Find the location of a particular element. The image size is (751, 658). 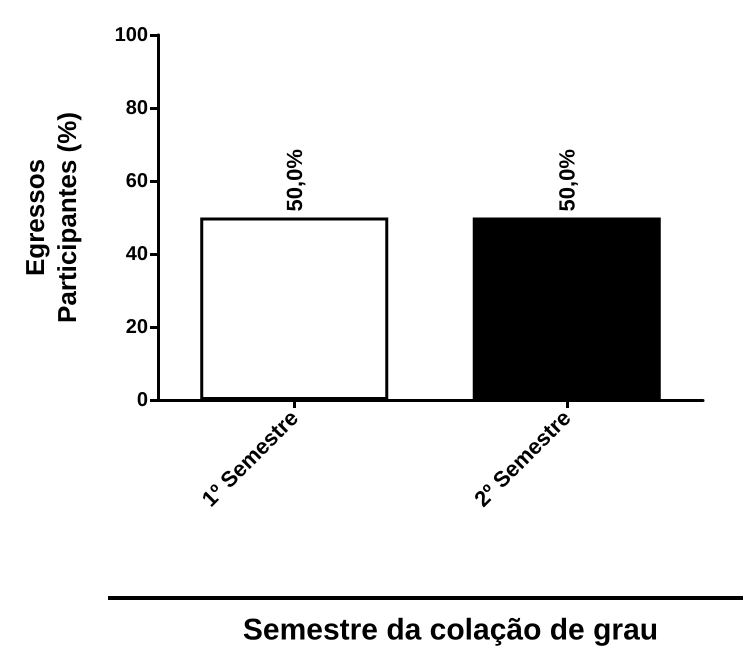

x-axis-title: Semestre da colação de grau is located at coordinates (450, 630).